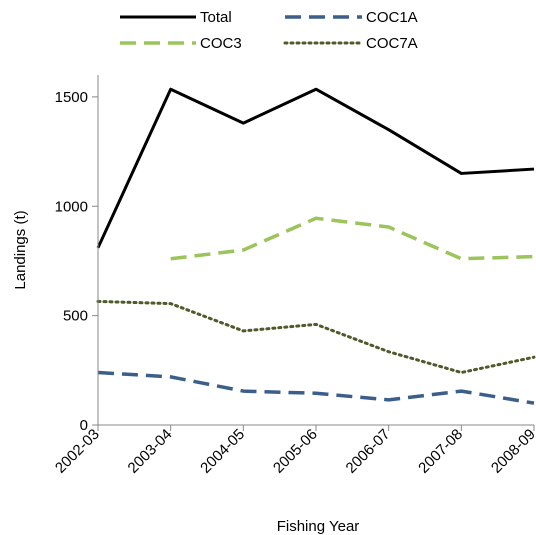 This screenshot has width=536, height=535. What do you see at coordinates (269, 30) in the screenshot?
I see `legend: Total COC1A COC3 COC7A` at bounding box center [269, 30].